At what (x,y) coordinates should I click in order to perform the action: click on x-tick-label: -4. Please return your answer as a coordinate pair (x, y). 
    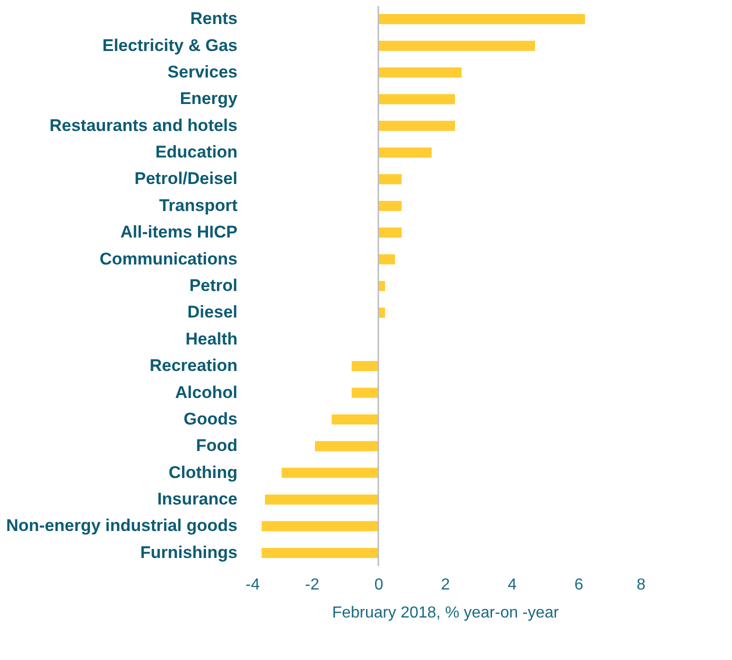
    Looking at the image, I should click on (253, 585).